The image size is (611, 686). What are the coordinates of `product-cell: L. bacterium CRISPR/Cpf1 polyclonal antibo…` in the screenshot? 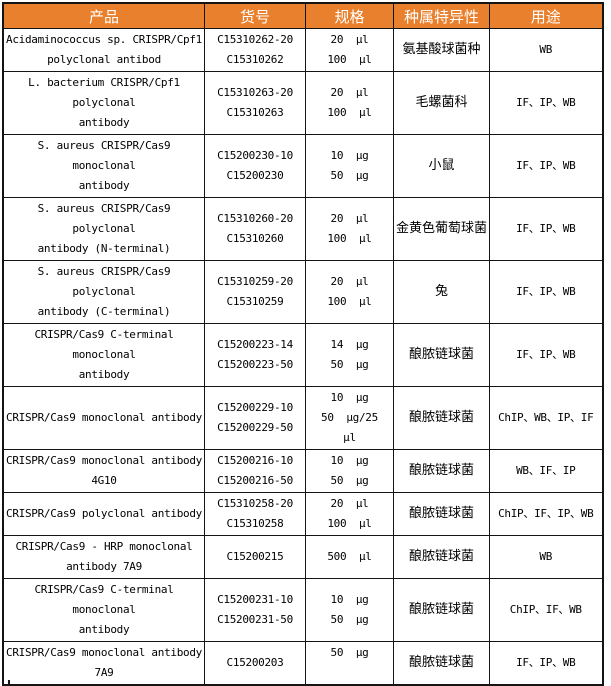 It's located at (103, 103).